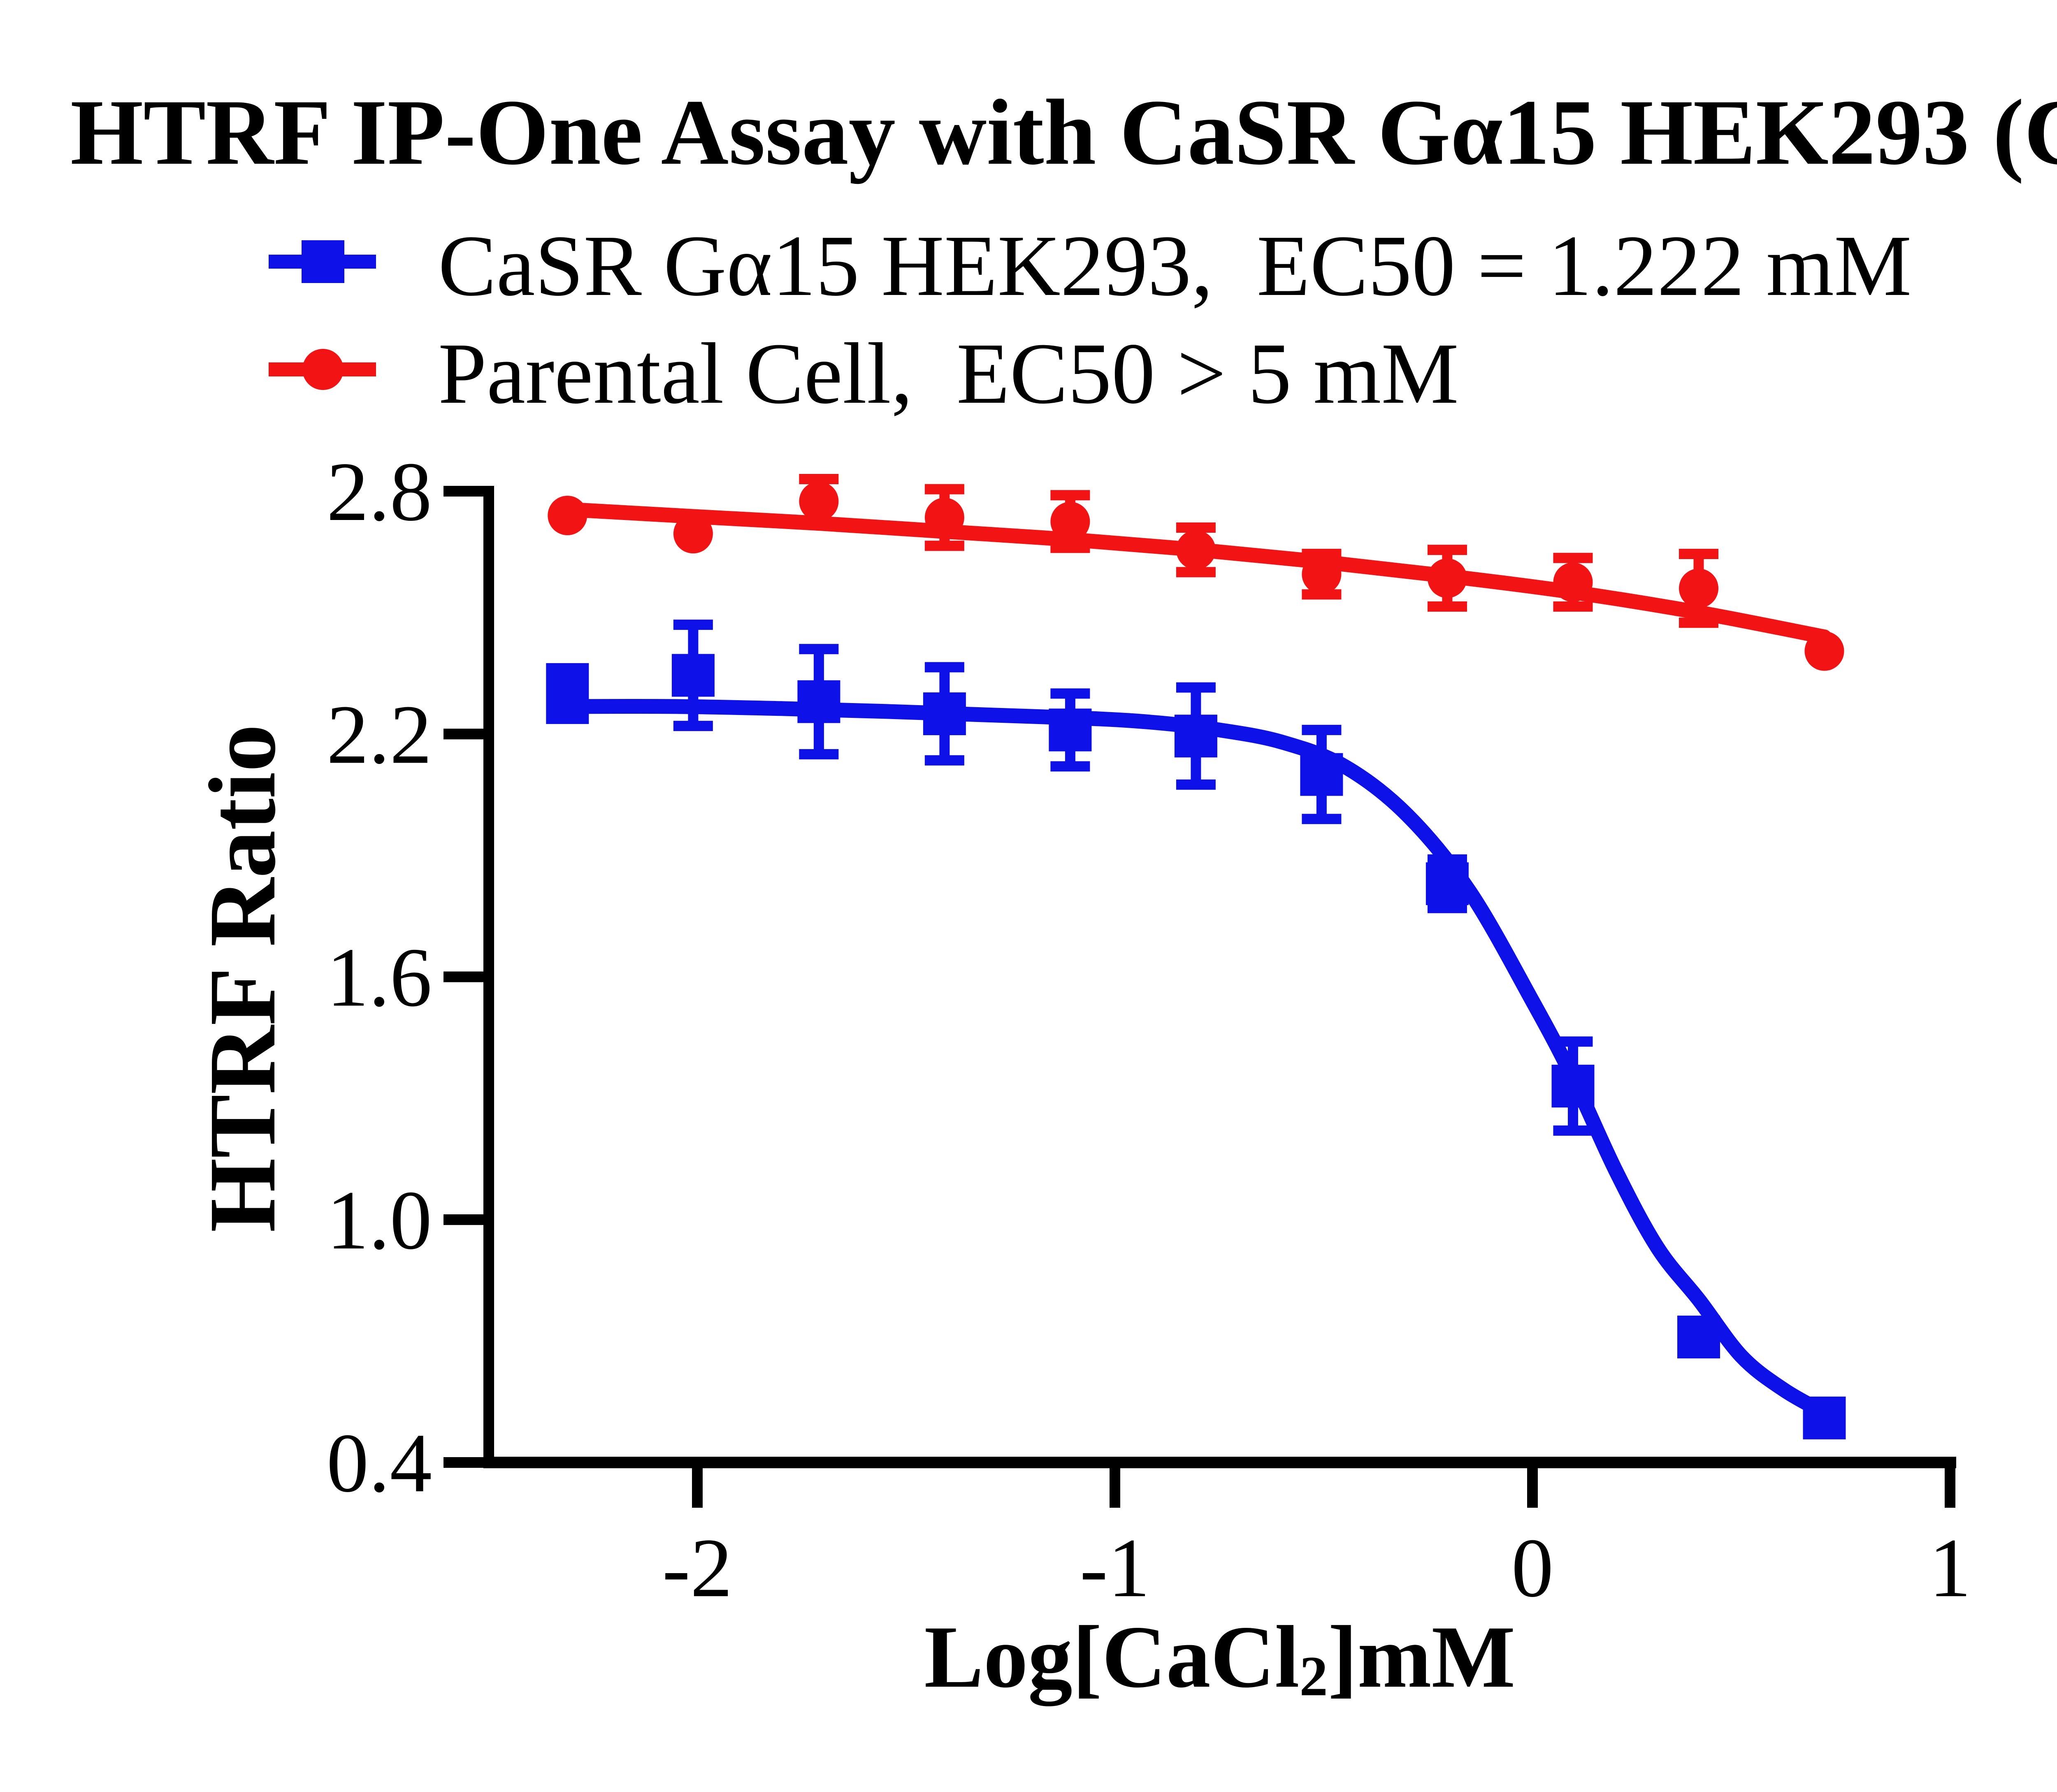 Image resolution: width=2057 pixels, height=1792 pixels. I want to click on legend-swatch-casr, so click(322, 261).